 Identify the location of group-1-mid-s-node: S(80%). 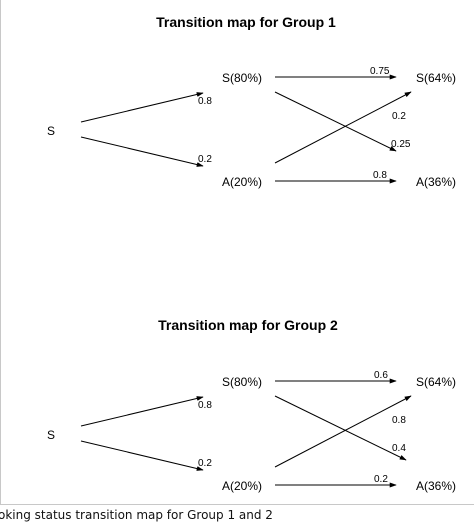
(242, 78).